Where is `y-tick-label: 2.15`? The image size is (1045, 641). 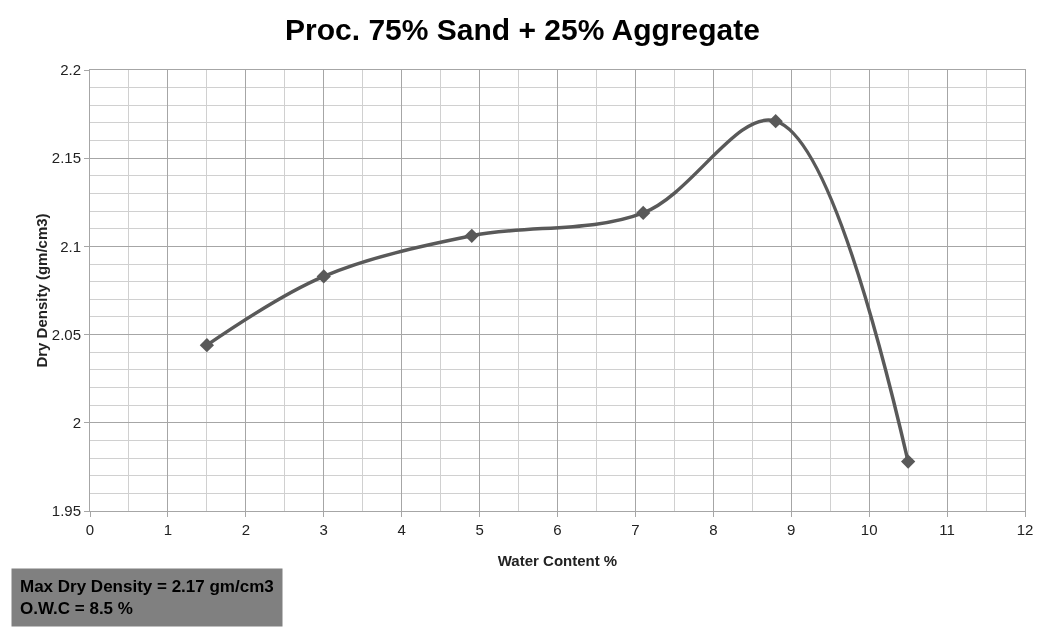 y-tick-label: 2.15 is located at coordinates (66, 158).